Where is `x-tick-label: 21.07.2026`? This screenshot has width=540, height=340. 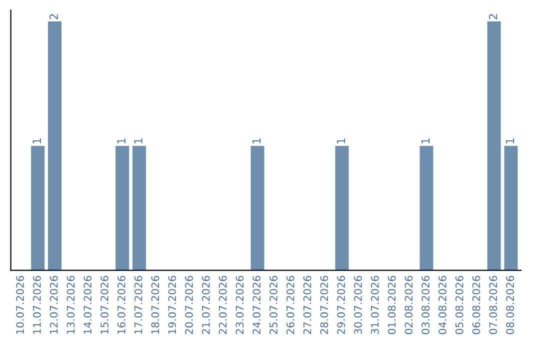
x-tick-label: 21.07.2026 is located at coordinates (206, 305).